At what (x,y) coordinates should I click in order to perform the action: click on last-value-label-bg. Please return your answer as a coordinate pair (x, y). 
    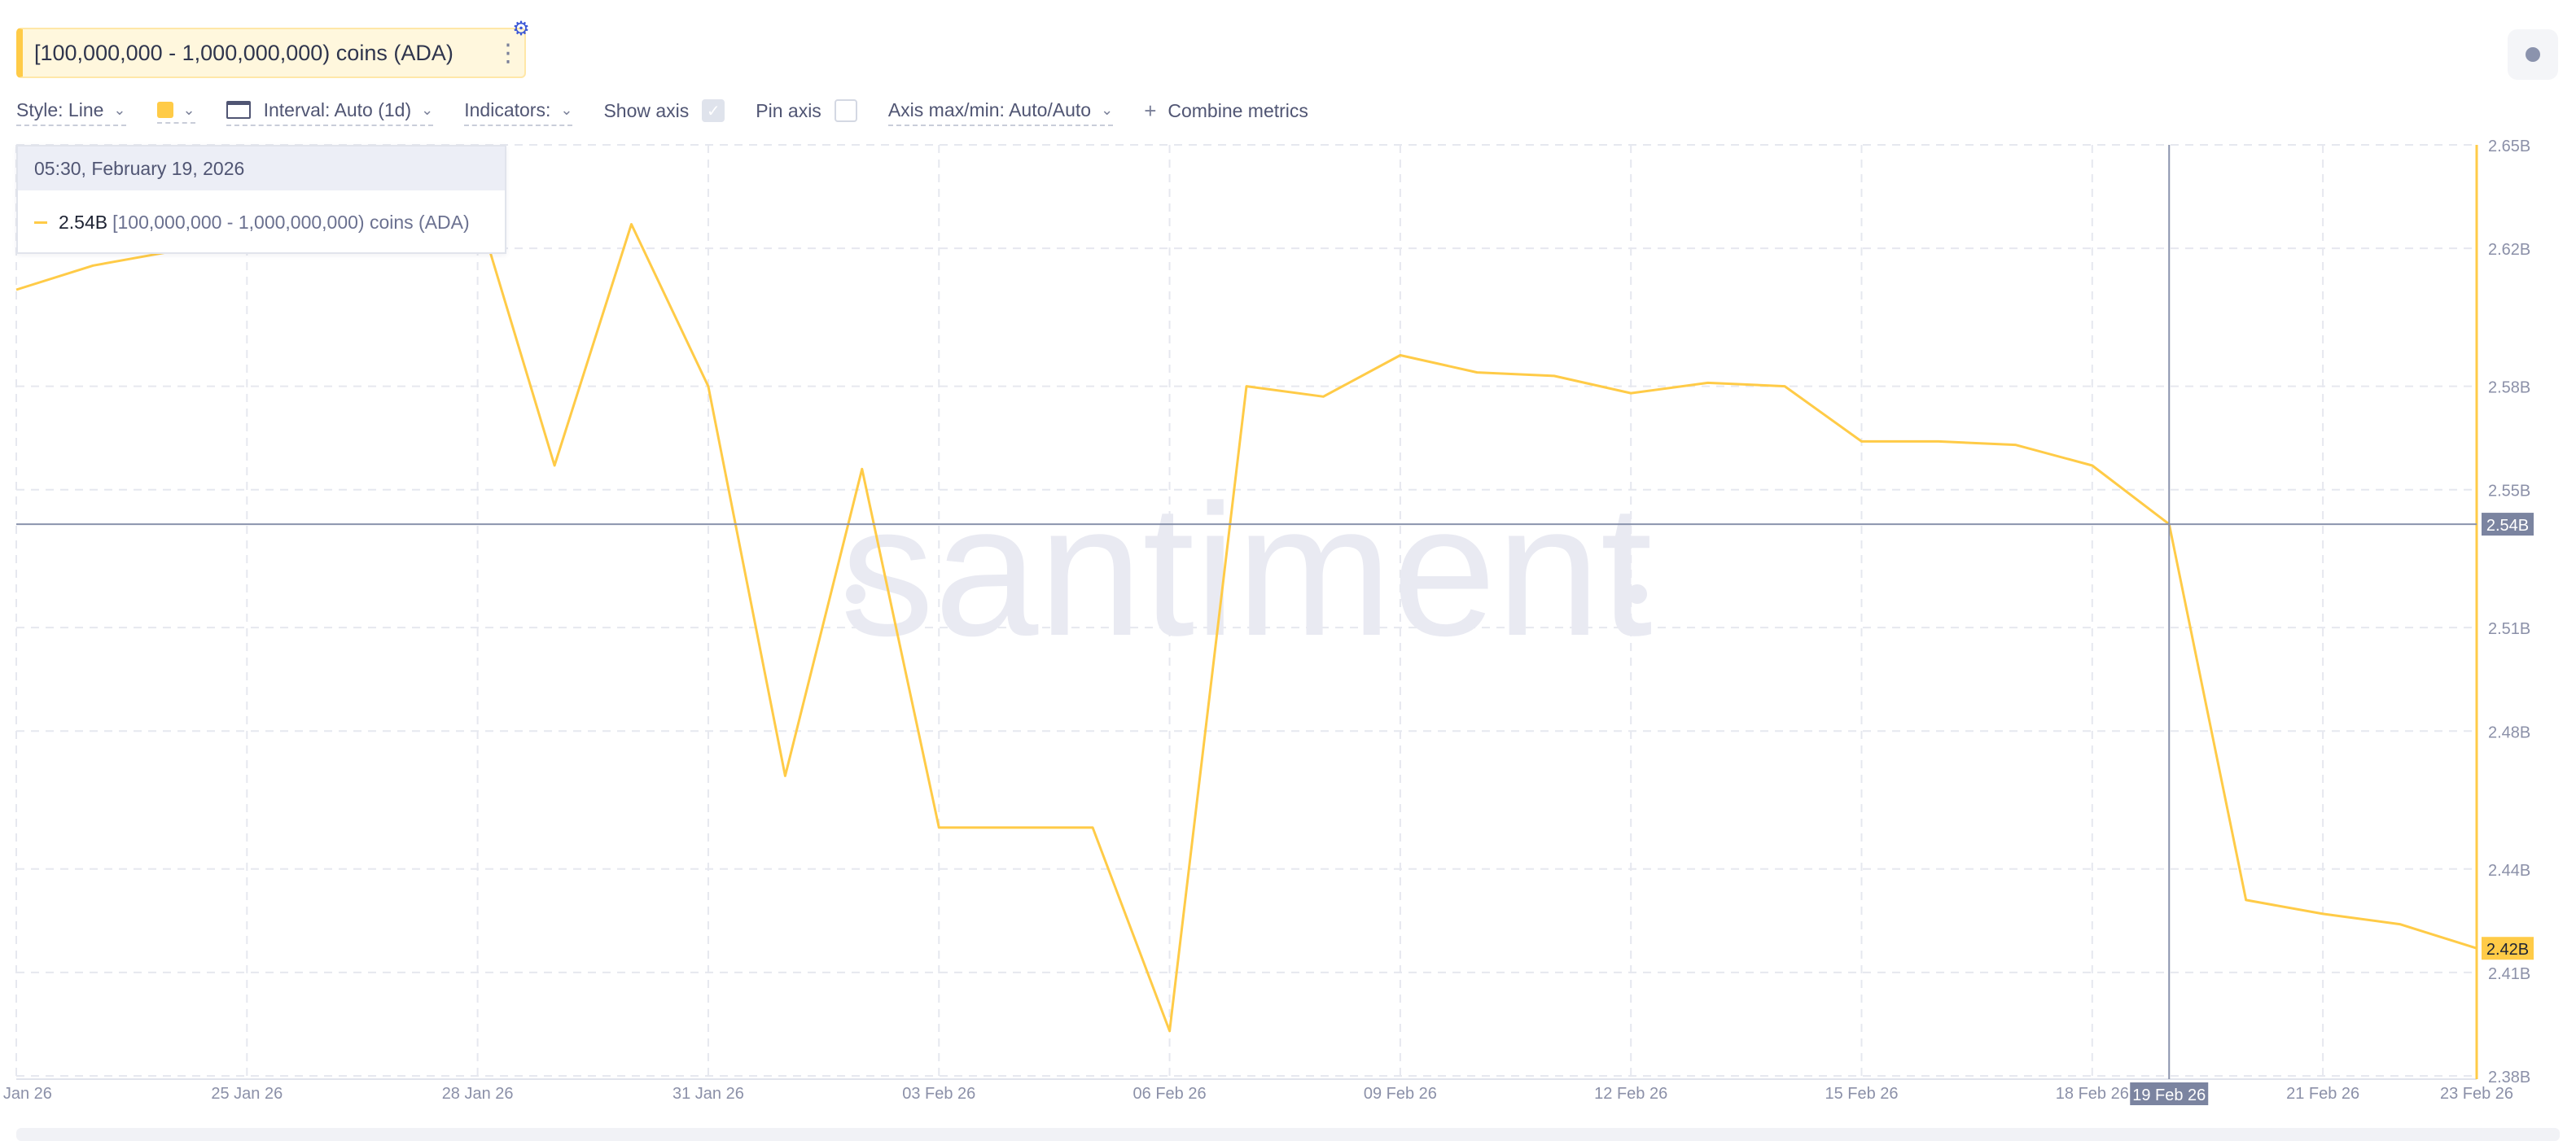
    Looking at the image, I should click on (2508, 948).